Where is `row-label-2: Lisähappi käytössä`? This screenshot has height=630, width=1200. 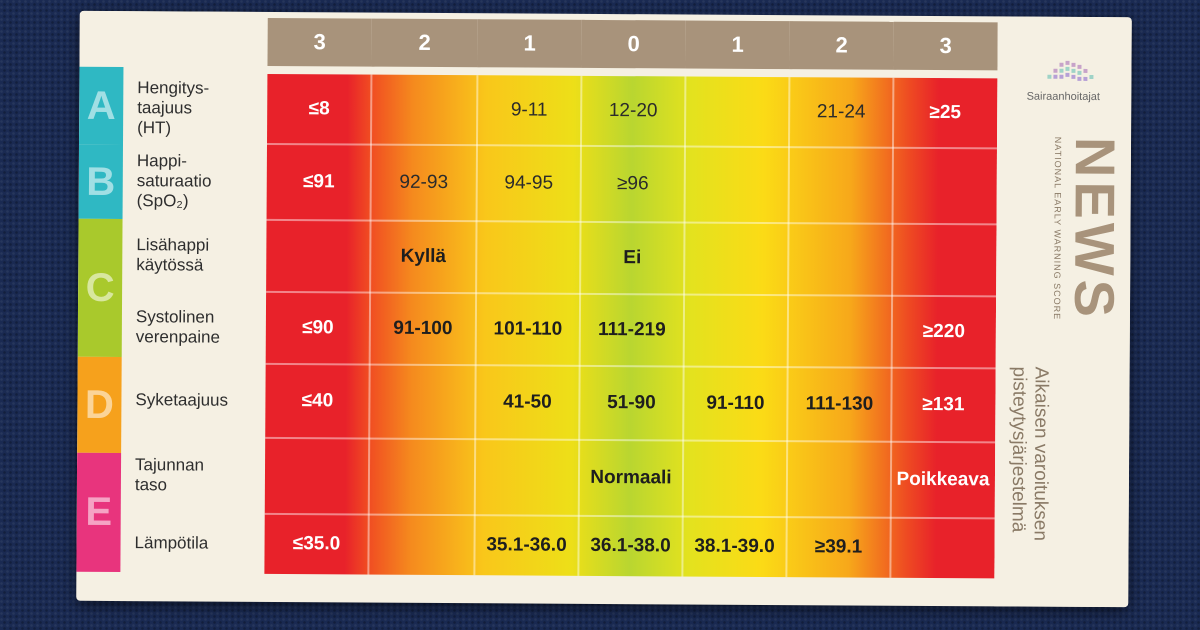
row-label-2: Lisähappi käytössä is located at coordinates (173, 255).